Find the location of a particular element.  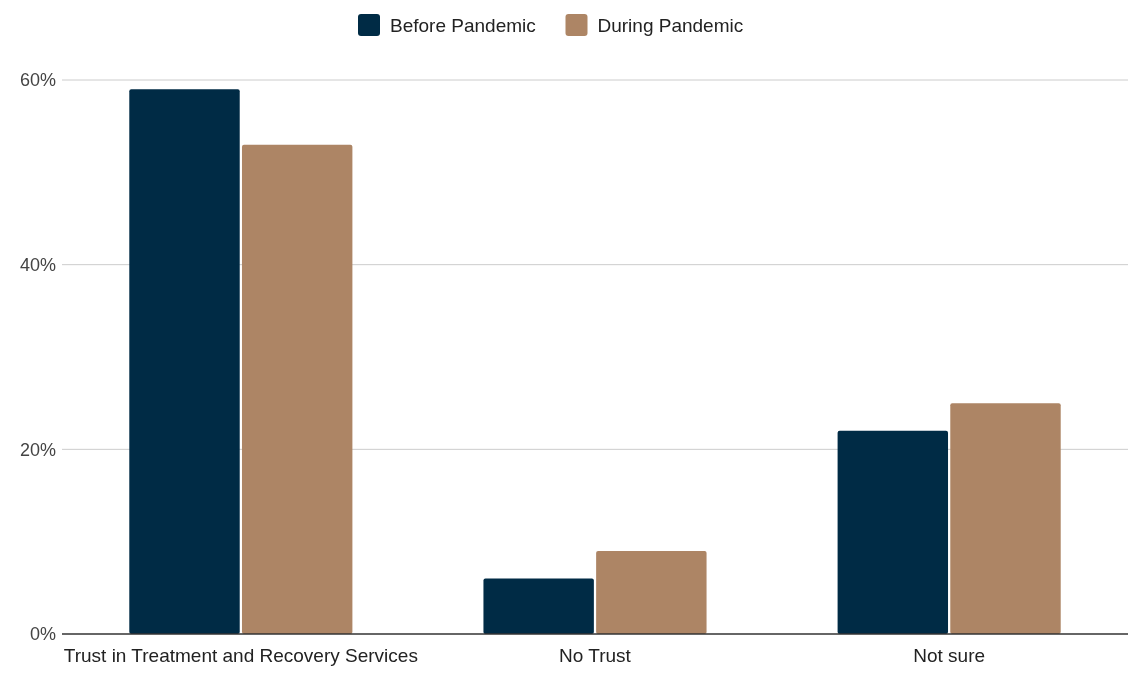

legend-label: Before Pandemic is located at coordinates (463, 25).